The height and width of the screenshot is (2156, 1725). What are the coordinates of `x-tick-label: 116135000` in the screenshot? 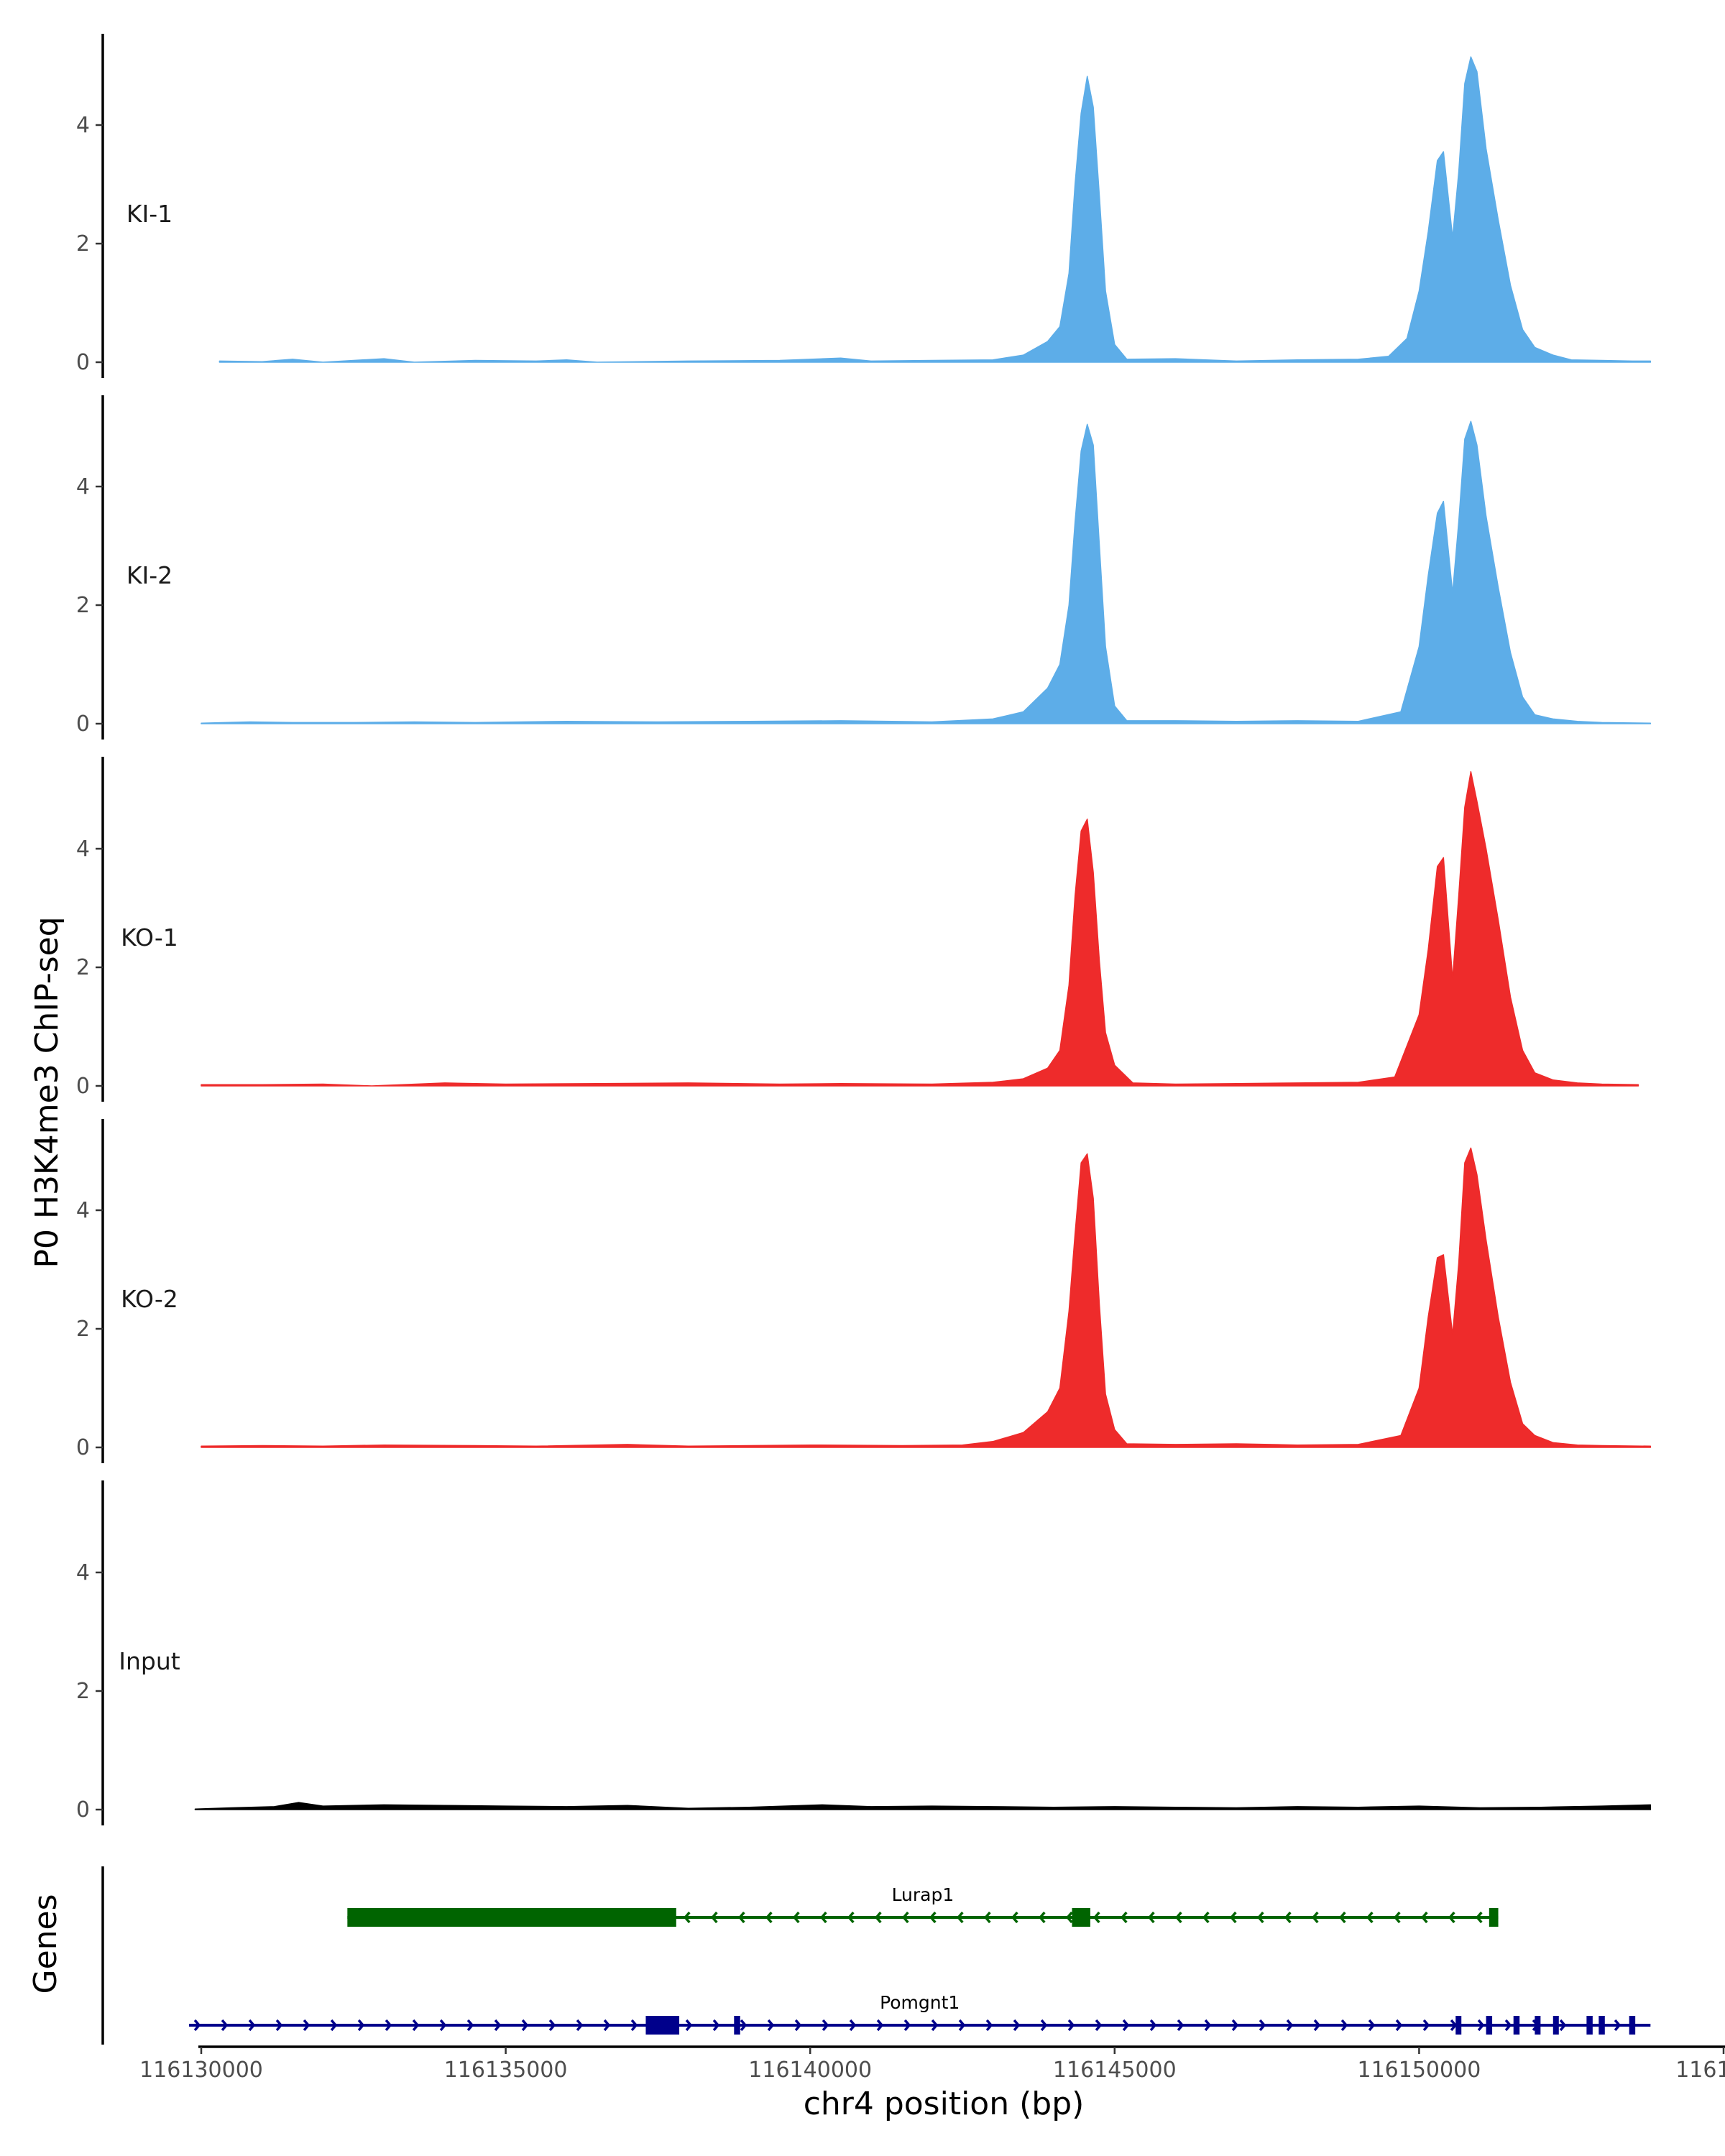 It's located at (506, 2070).